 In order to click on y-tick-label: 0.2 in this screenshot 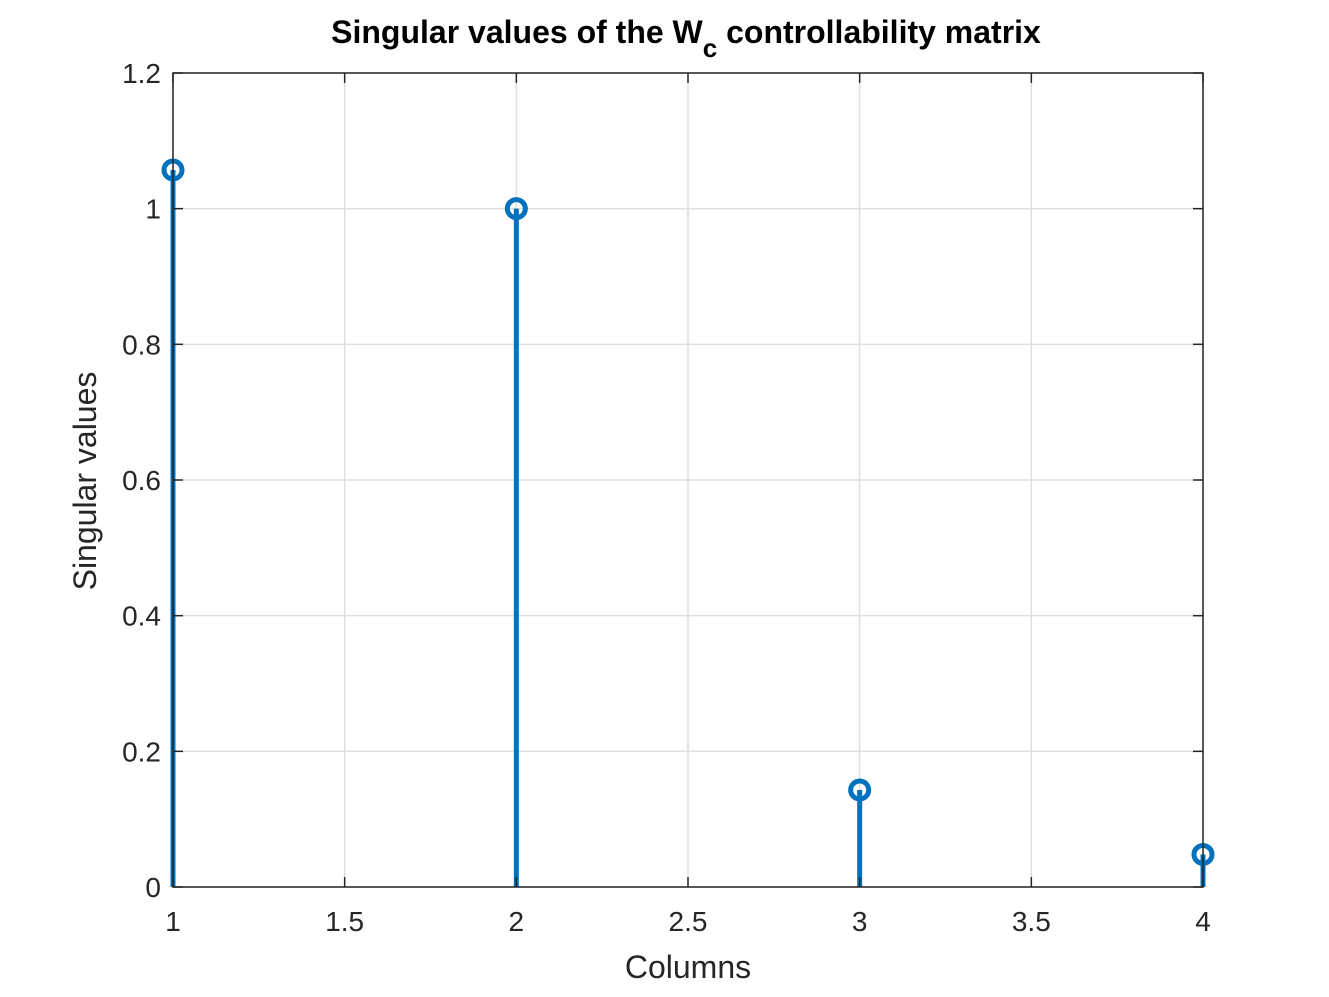, I will do `click(141, 751)`.